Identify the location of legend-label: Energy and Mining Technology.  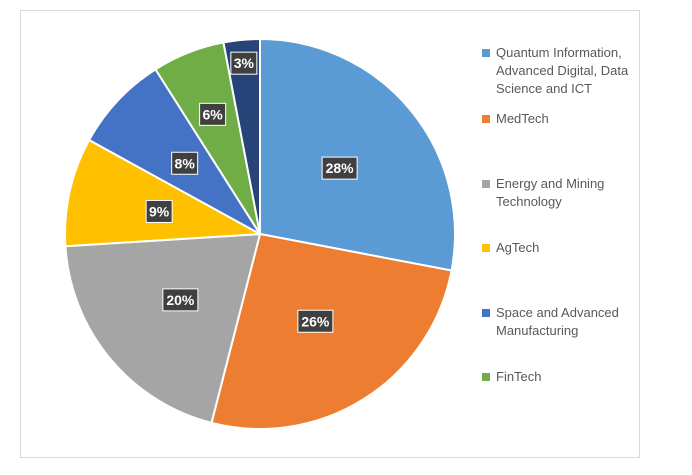
(550, 192).